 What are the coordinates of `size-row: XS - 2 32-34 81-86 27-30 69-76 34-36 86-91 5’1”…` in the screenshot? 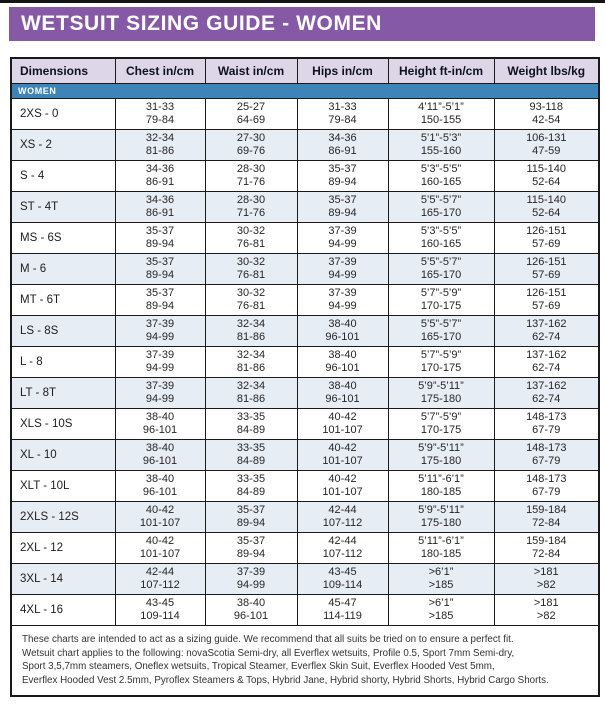 It's located at (305, 145).